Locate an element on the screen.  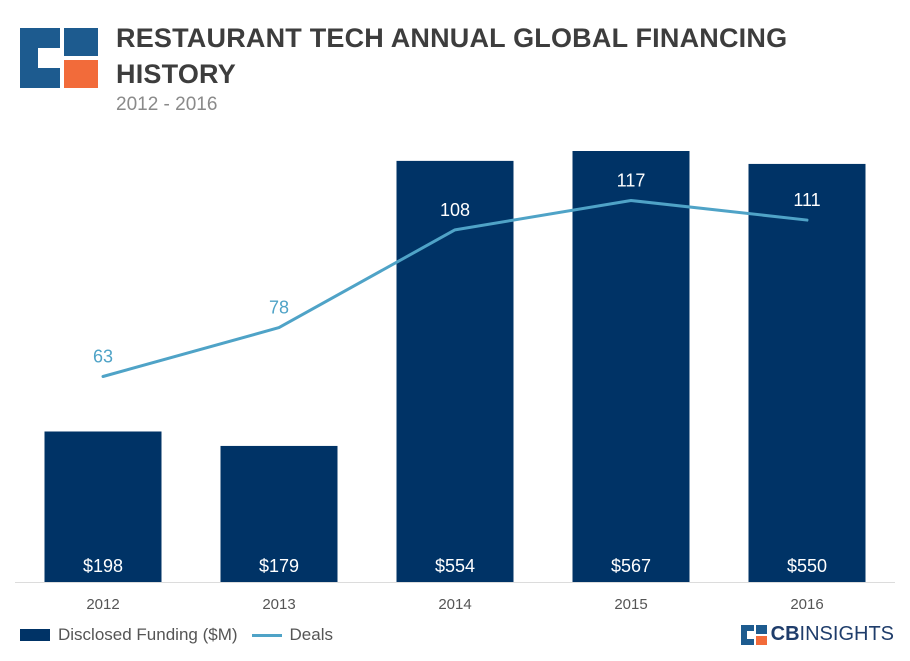
bar-2013 is located at coordinates (279, 513).